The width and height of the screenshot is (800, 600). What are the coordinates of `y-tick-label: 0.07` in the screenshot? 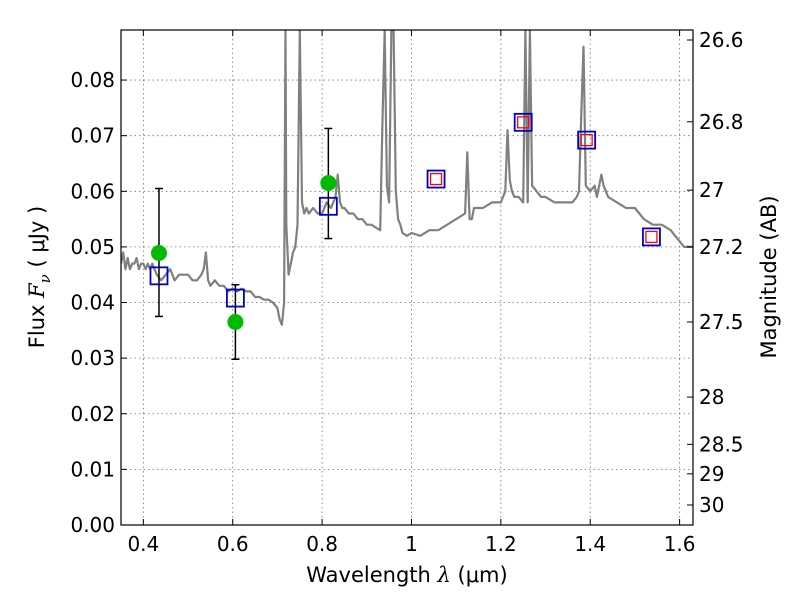 It's located at (92, 136).